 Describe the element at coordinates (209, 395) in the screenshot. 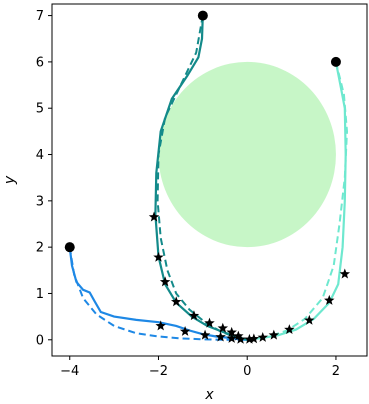

I see `x-axis-label: x` at that location.